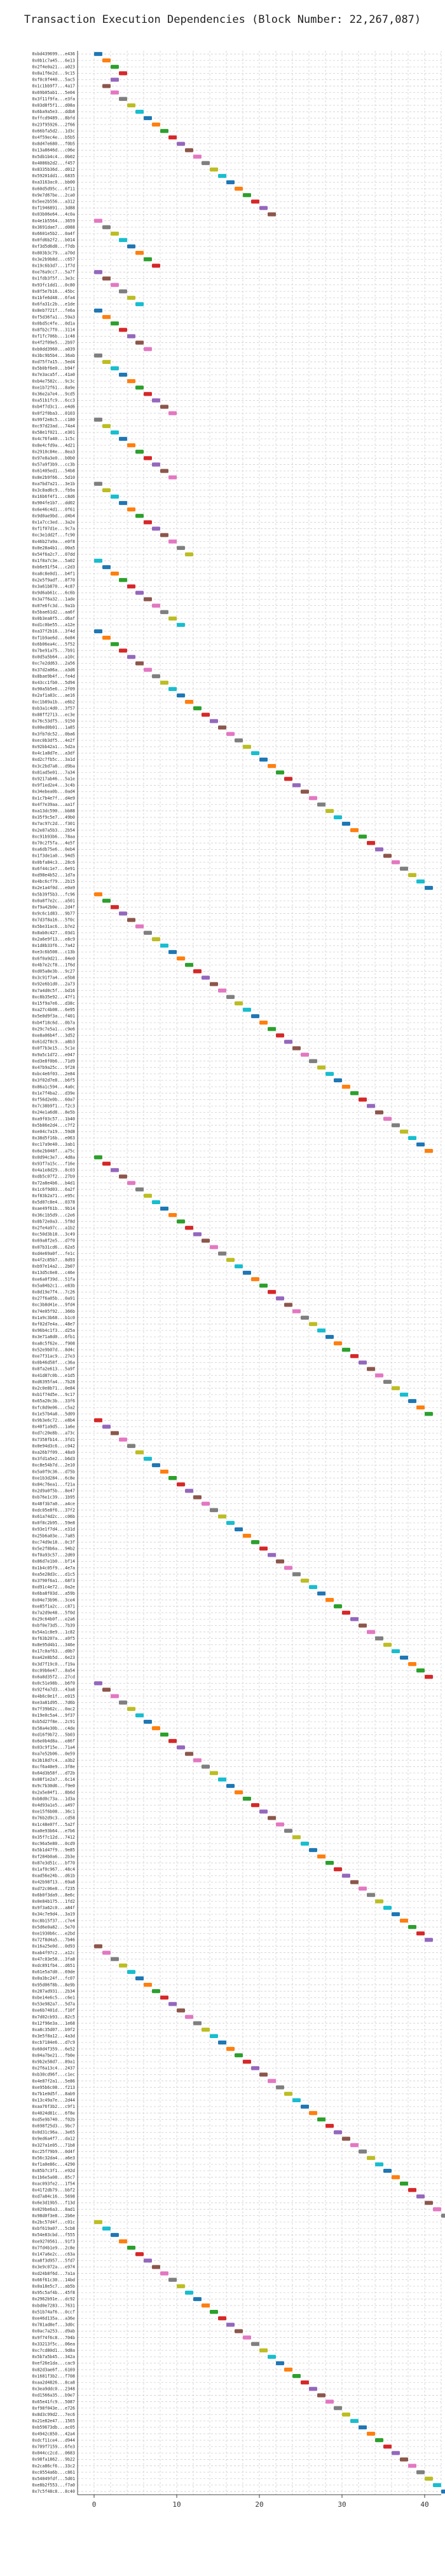  What do you see at coordinates (54, 1542) in the screenshot?
I see `y-tick-label: 0xc74d9e18...0c3f` at bounding box center [54, 1542].